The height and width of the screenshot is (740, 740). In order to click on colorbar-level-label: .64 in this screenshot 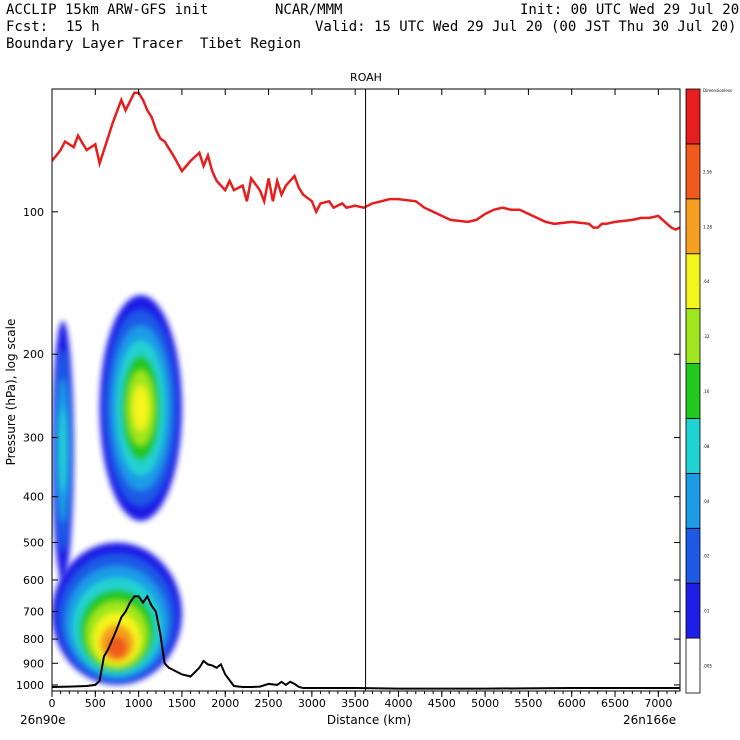, I will do `click(706, 281)`.